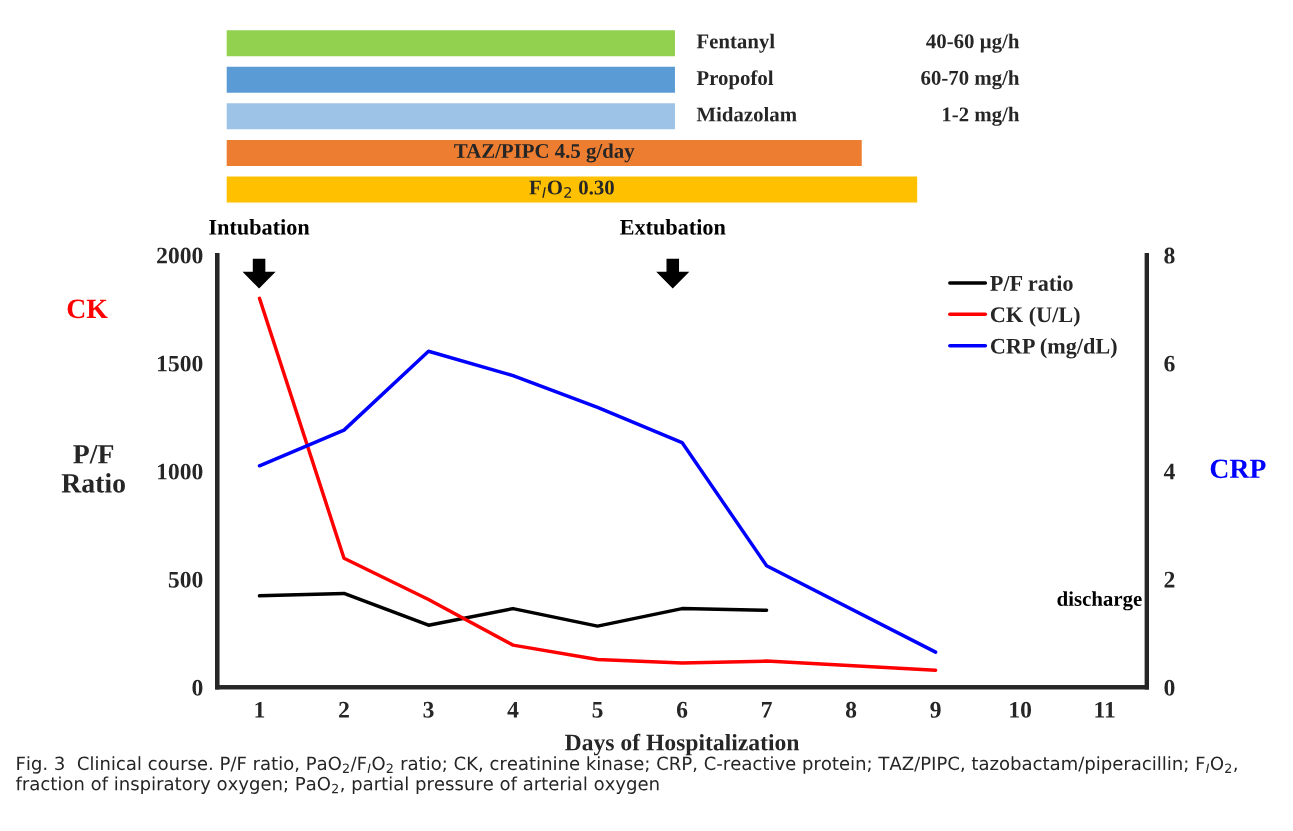 The height and width of the screenshot is (831, 1293). What do you see at coordinates (180, 471) in the screenshot?
I see `y-tick-label: 1000` at bounding box center [180, 471].